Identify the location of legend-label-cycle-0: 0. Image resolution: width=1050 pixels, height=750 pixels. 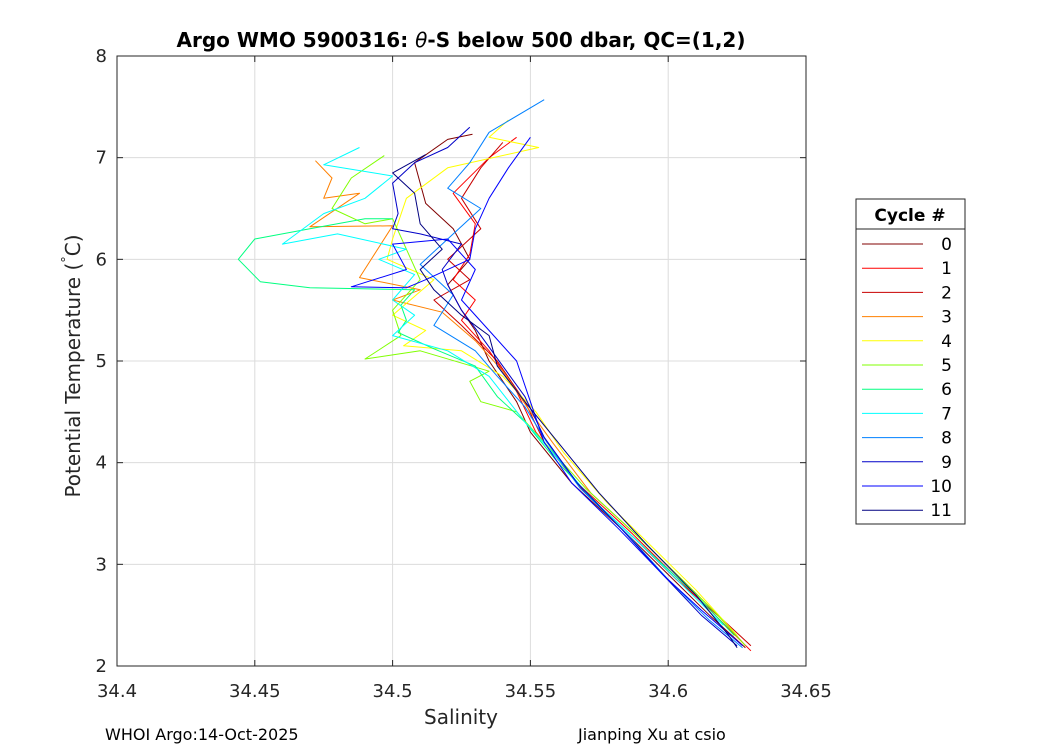
(946, 245).